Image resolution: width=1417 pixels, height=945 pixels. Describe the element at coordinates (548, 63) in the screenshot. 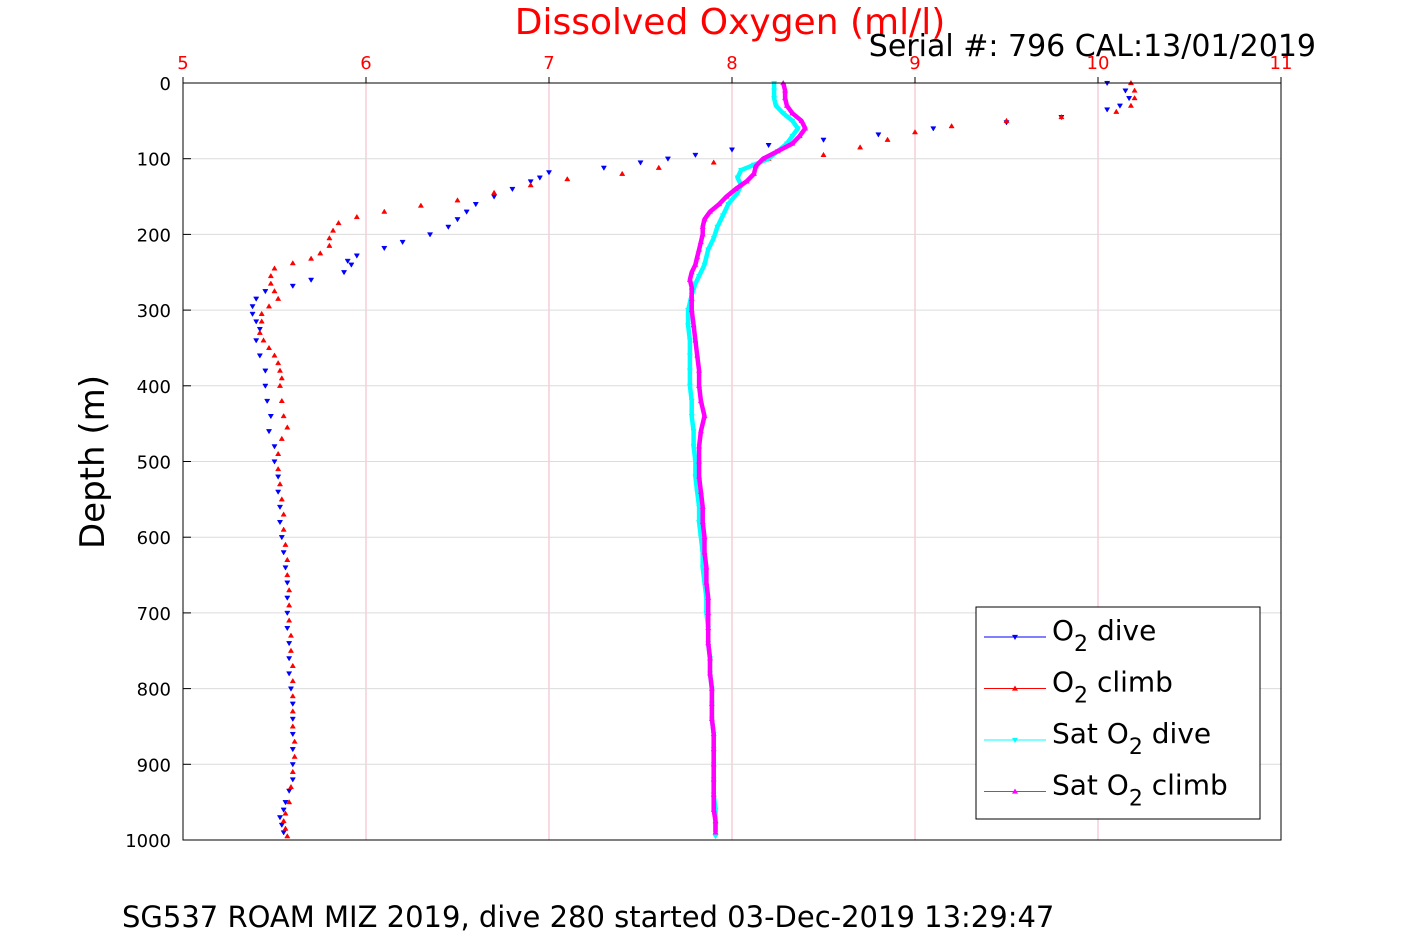

I see `x-tick-label: 7` at that location.